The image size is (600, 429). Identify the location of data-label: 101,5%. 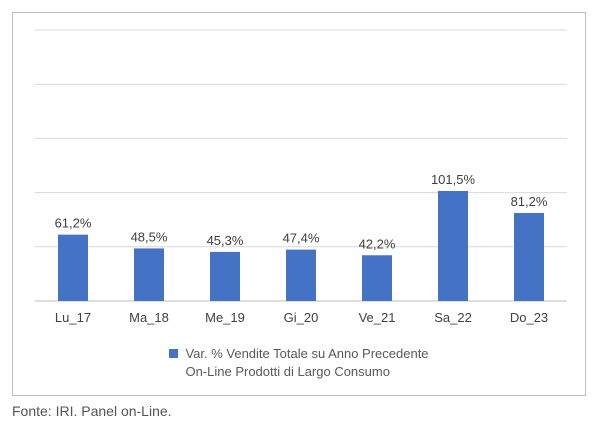
(453, 179).